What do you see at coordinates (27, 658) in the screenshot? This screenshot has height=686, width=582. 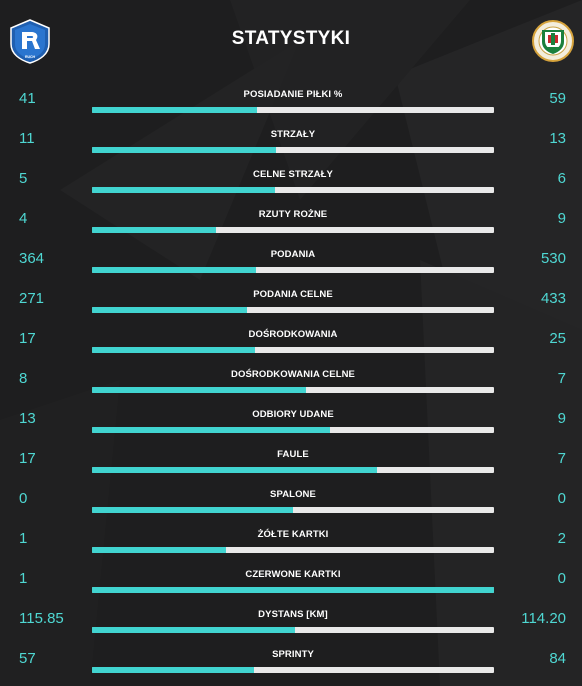 I see `home-stat-value: 57` at bounding box center [27, 658].